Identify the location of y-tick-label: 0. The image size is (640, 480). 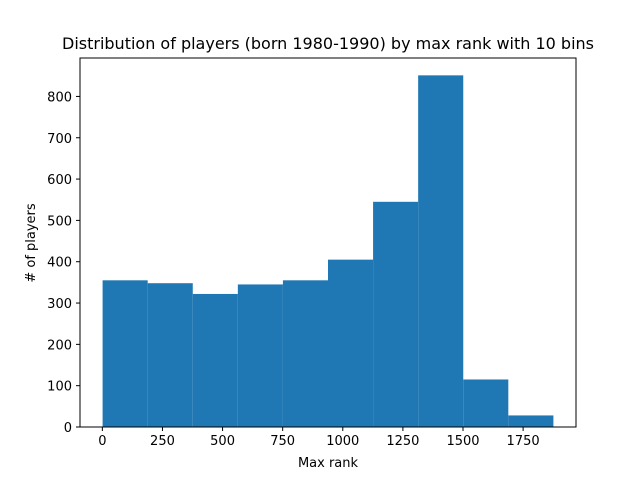
(68, 428).